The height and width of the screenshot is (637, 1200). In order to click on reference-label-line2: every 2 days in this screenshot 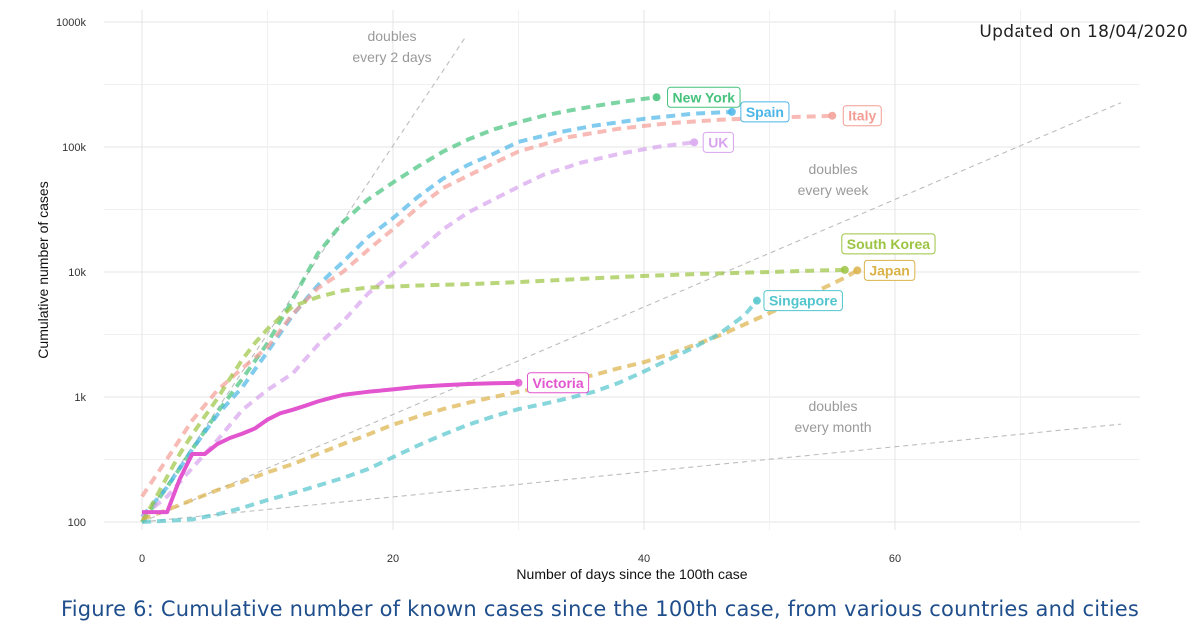, I will do `click(391, 57)`.